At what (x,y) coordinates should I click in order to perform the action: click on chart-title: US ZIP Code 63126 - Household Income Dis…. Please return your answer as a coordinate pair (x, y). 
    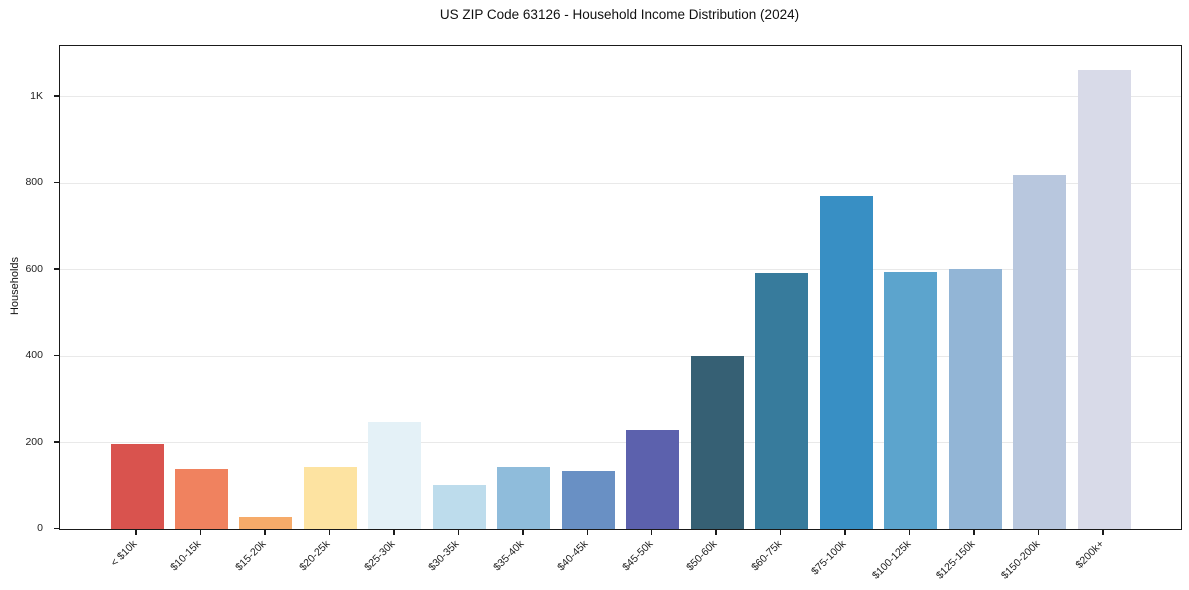
    Looking at the image, I should click on (619, 14).